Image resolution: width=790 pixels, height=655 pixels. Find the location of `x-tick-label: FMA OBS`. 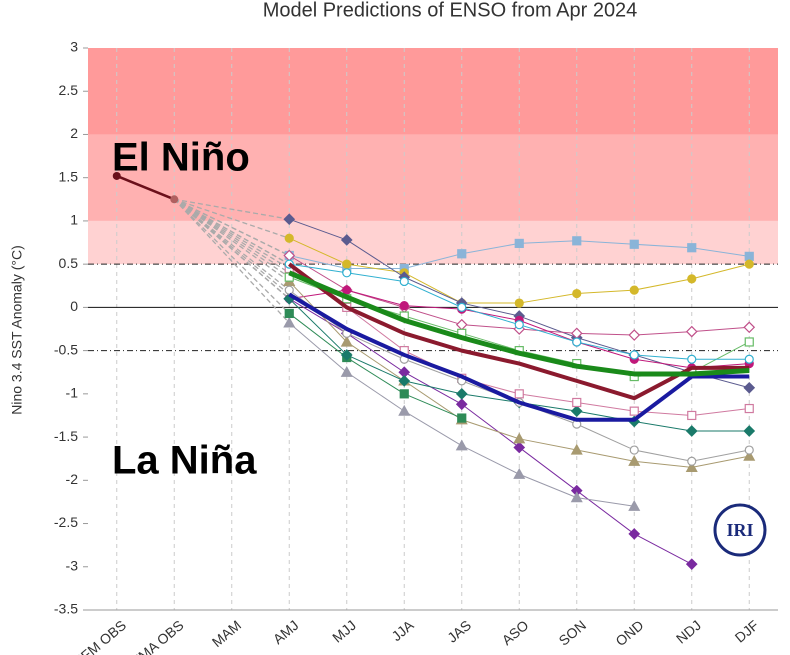

x-tick-label: FMA OBS is located at coordinates (158, 636).